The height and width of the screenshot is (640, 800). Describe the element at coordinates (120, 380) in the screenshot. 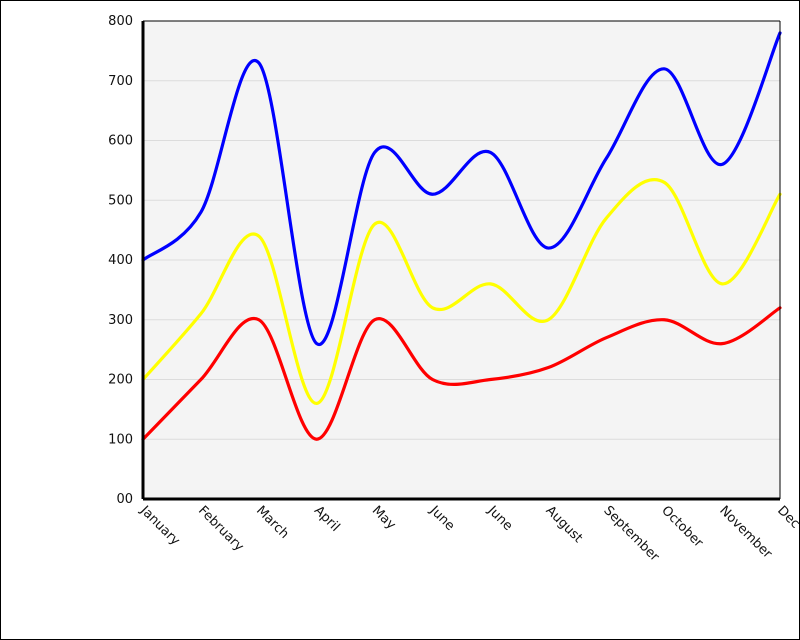

I see `y-tick-label: 200` at that location.